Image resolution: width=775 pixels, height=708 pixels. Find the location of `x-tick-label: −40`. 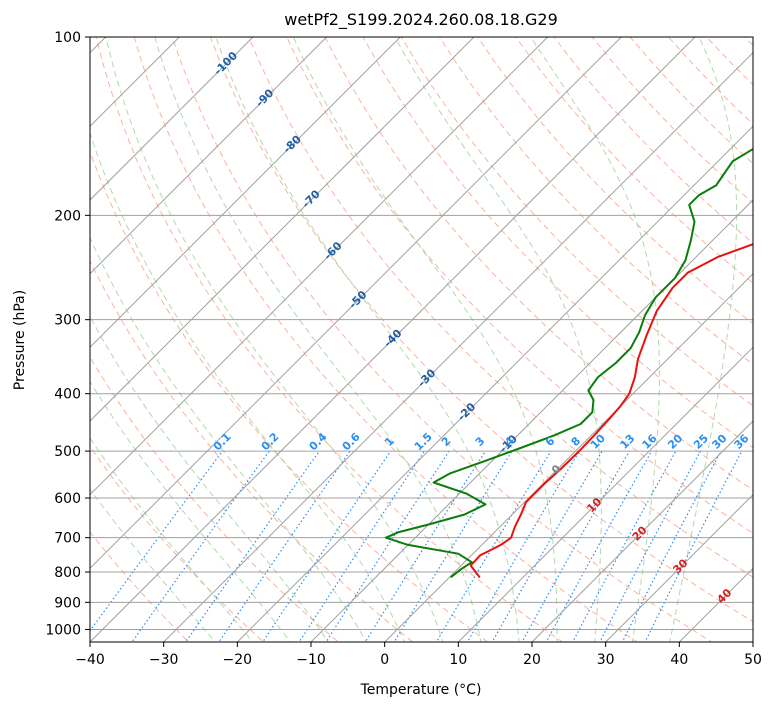

x-tick-label: −40 is located at coordinates (90, 660).